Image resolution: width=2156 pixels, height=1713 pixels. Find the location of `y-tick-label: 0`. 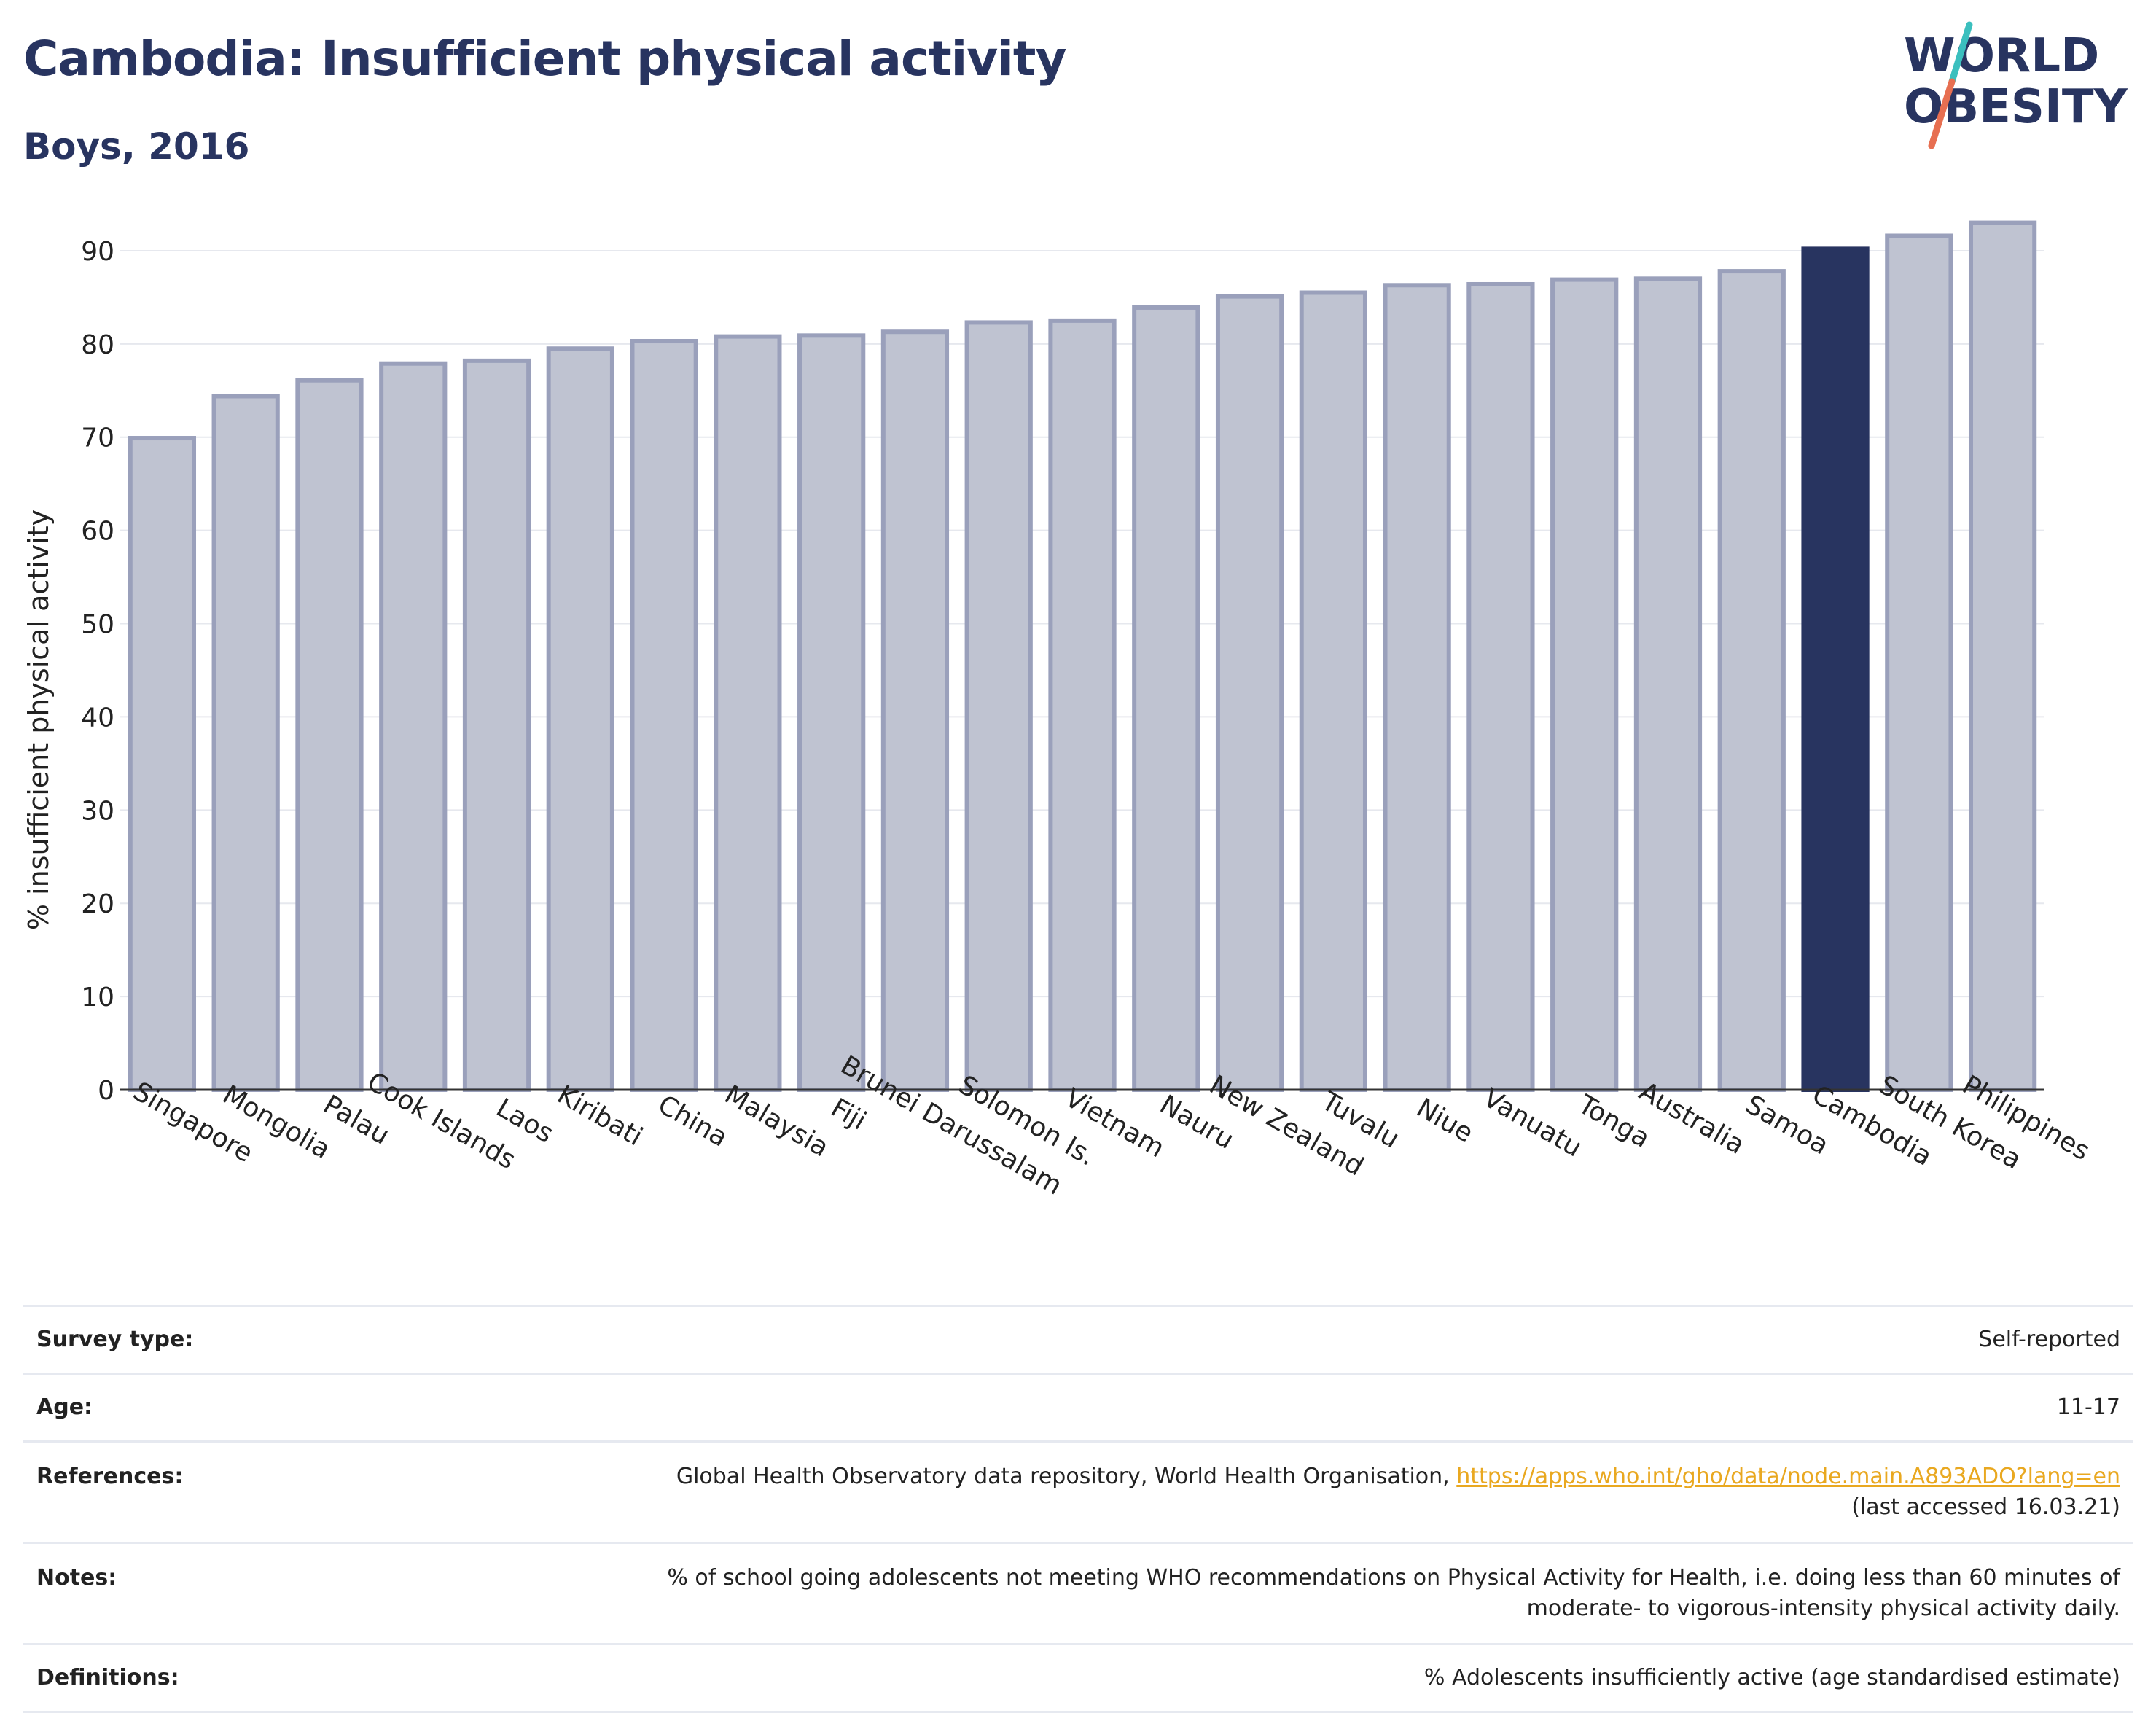

y-tick-label: 0 is located at coordinates (106, 1091).